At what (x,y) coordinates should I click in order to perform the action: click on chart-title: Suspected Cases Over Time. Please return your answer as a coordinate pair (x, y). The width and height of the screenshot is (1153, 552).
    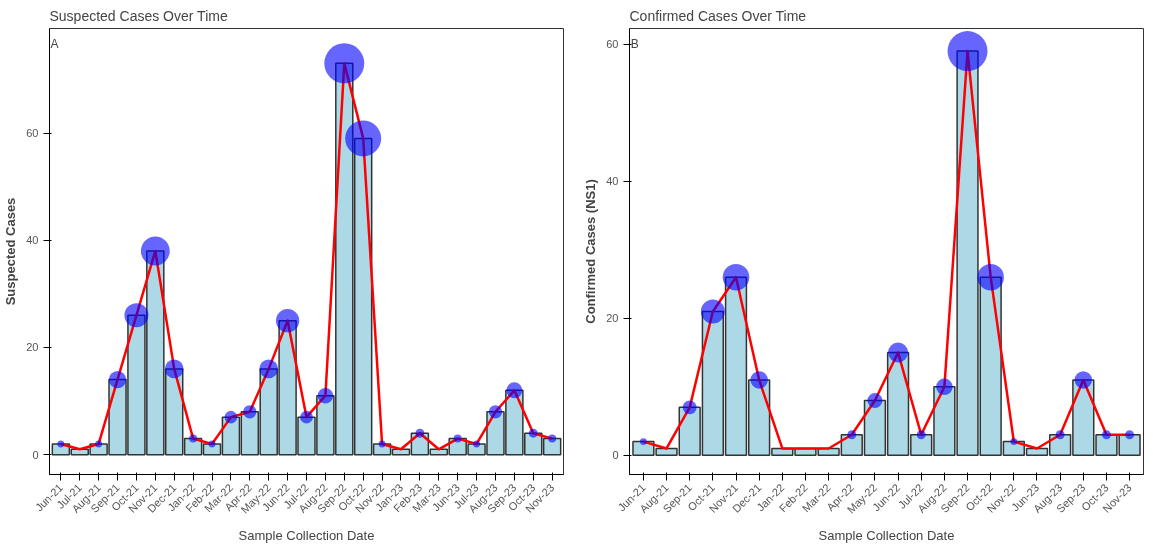
    Looking at the image, I should click on (138, 15).